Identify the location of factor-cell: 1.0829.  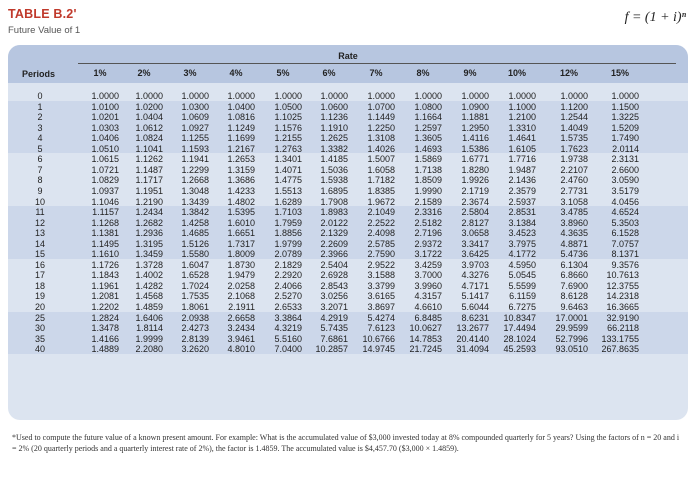
(105, 180).